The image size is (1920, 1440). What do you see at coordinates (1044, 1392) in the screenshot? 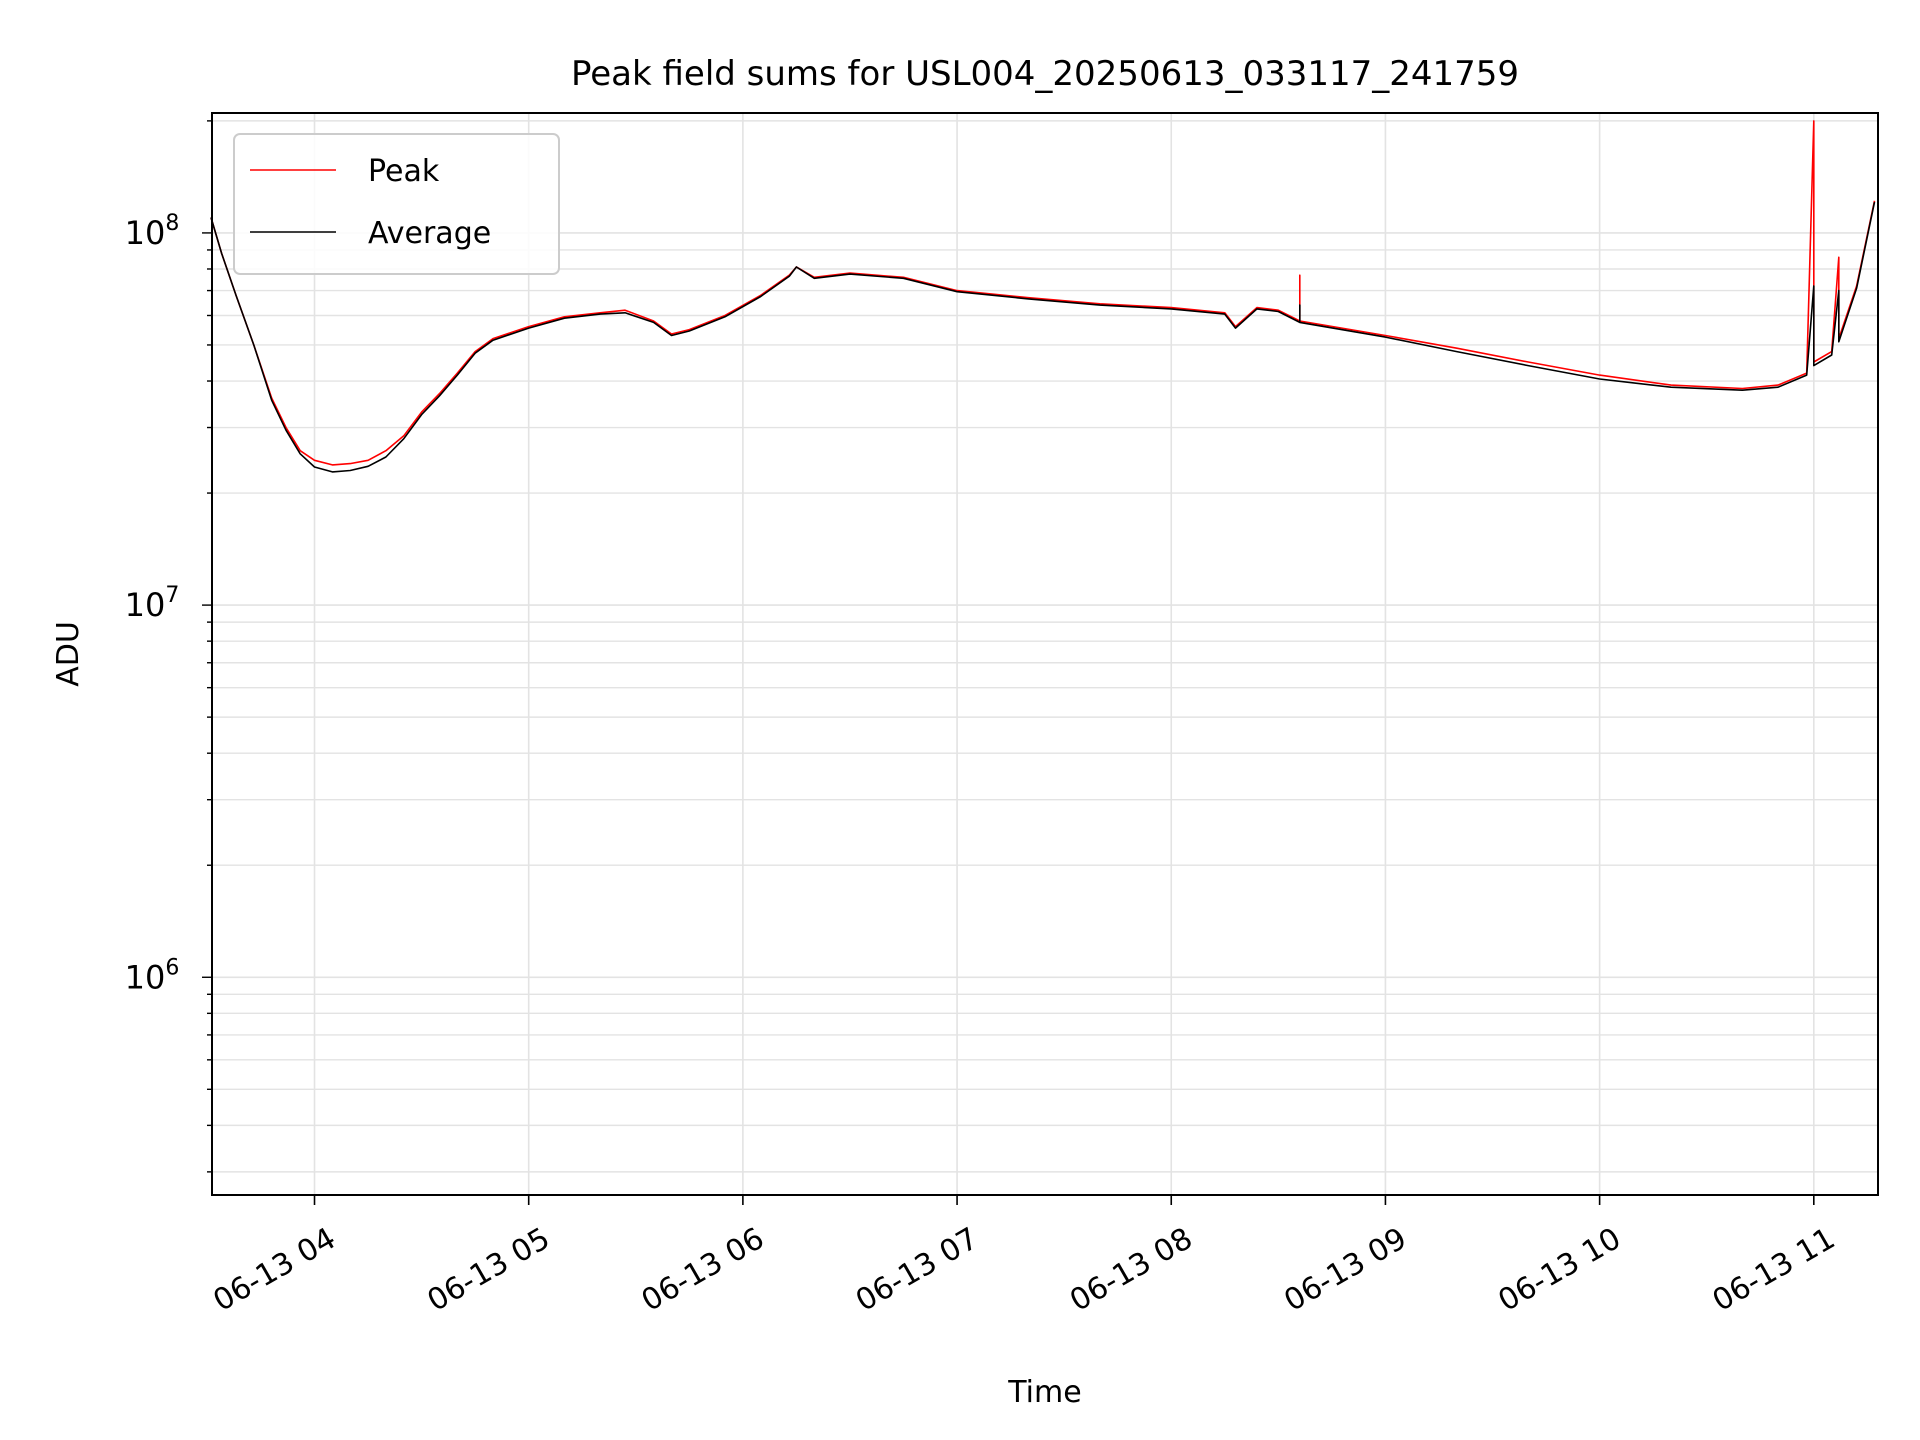
I see `x-axis-label: Time` at bounding box center [1044, 1392].